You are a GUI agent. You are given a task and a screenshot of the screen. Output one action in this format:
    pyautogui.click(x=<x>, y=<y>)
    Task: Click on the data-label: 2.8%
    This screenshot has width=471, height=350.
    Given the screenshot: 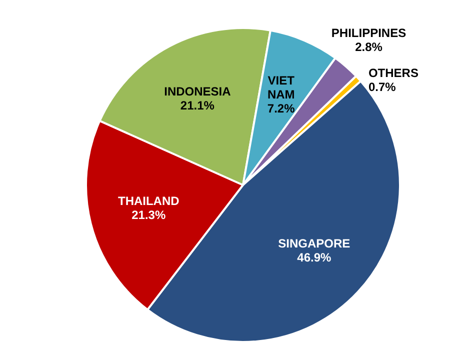 What is the action you would take?
    pyautogui.click(x=369, y=47)
    